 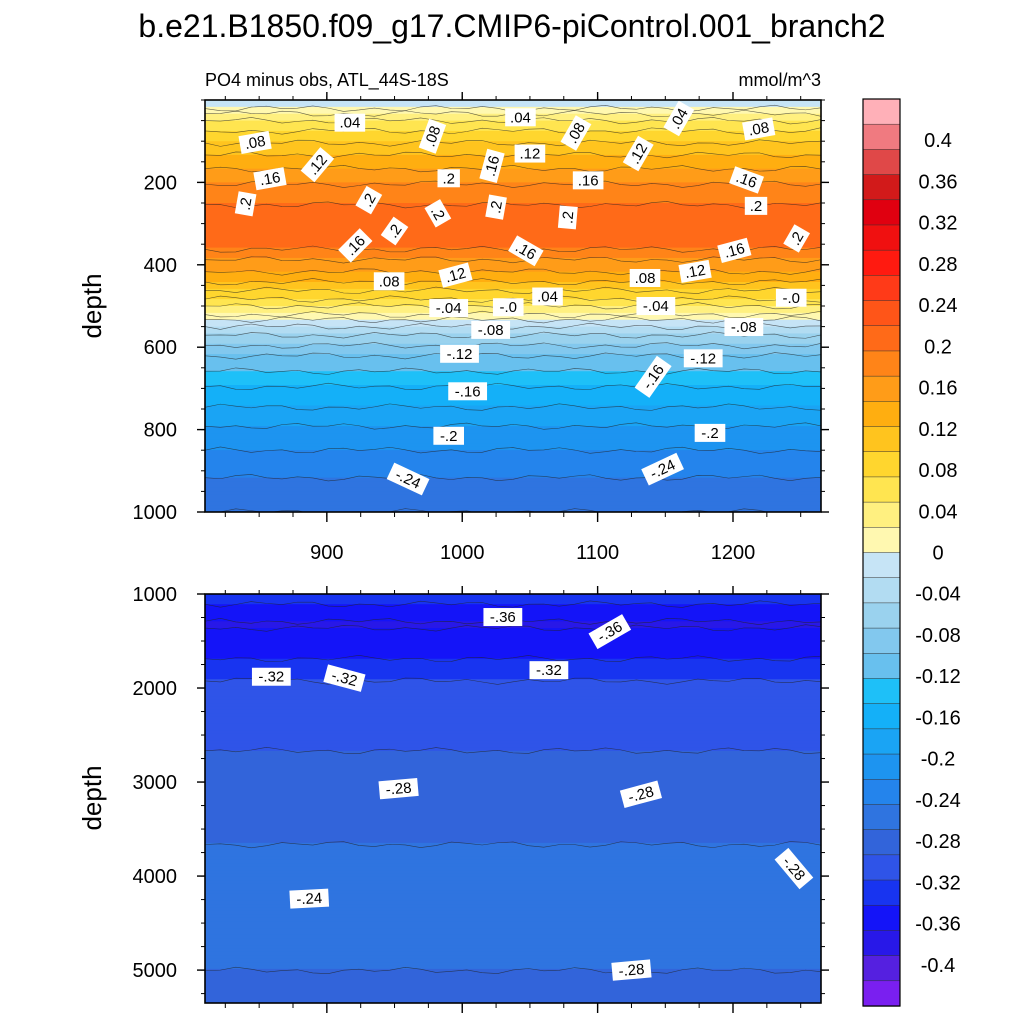 What do you see at coordinates (155, 877) in the screenshot?
I see `lower-y-tick-label: 4000` at bounding box center [155, 877].